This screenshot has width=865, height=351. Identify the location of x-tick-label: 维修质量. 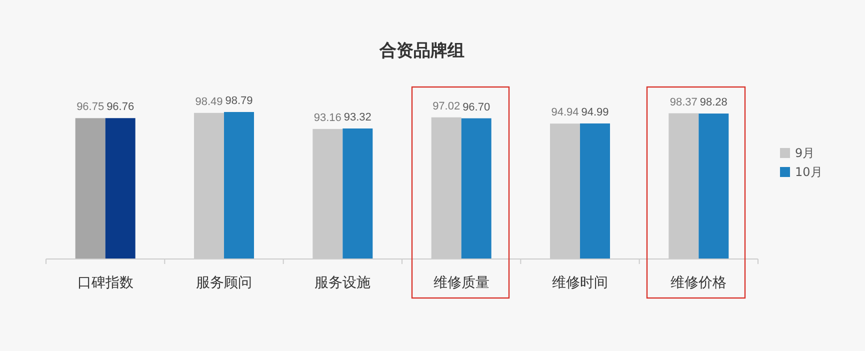
(461, 283).